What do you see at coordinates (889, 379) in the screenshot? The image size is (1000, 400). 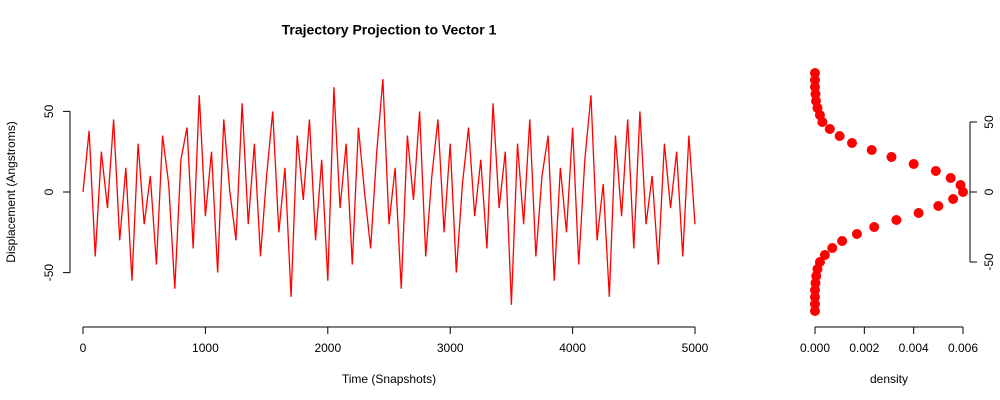 I see `x-axis-label: density` at bounding box center [889, 379].